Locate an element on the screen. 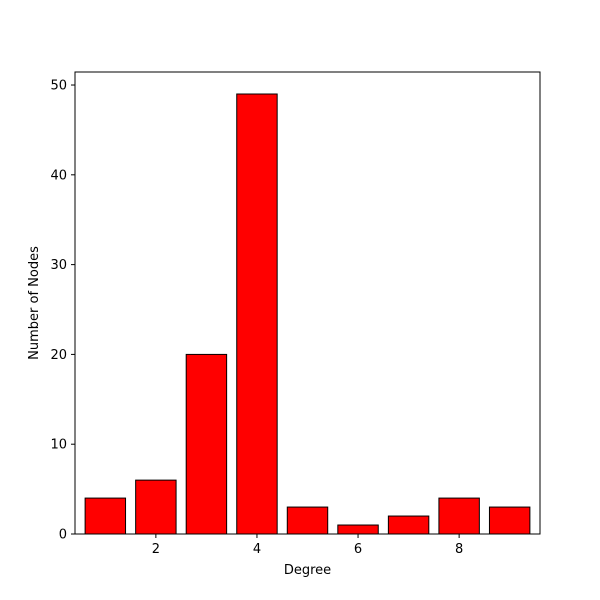  y-tick-label: 20 is located at coordinates (58, 355).